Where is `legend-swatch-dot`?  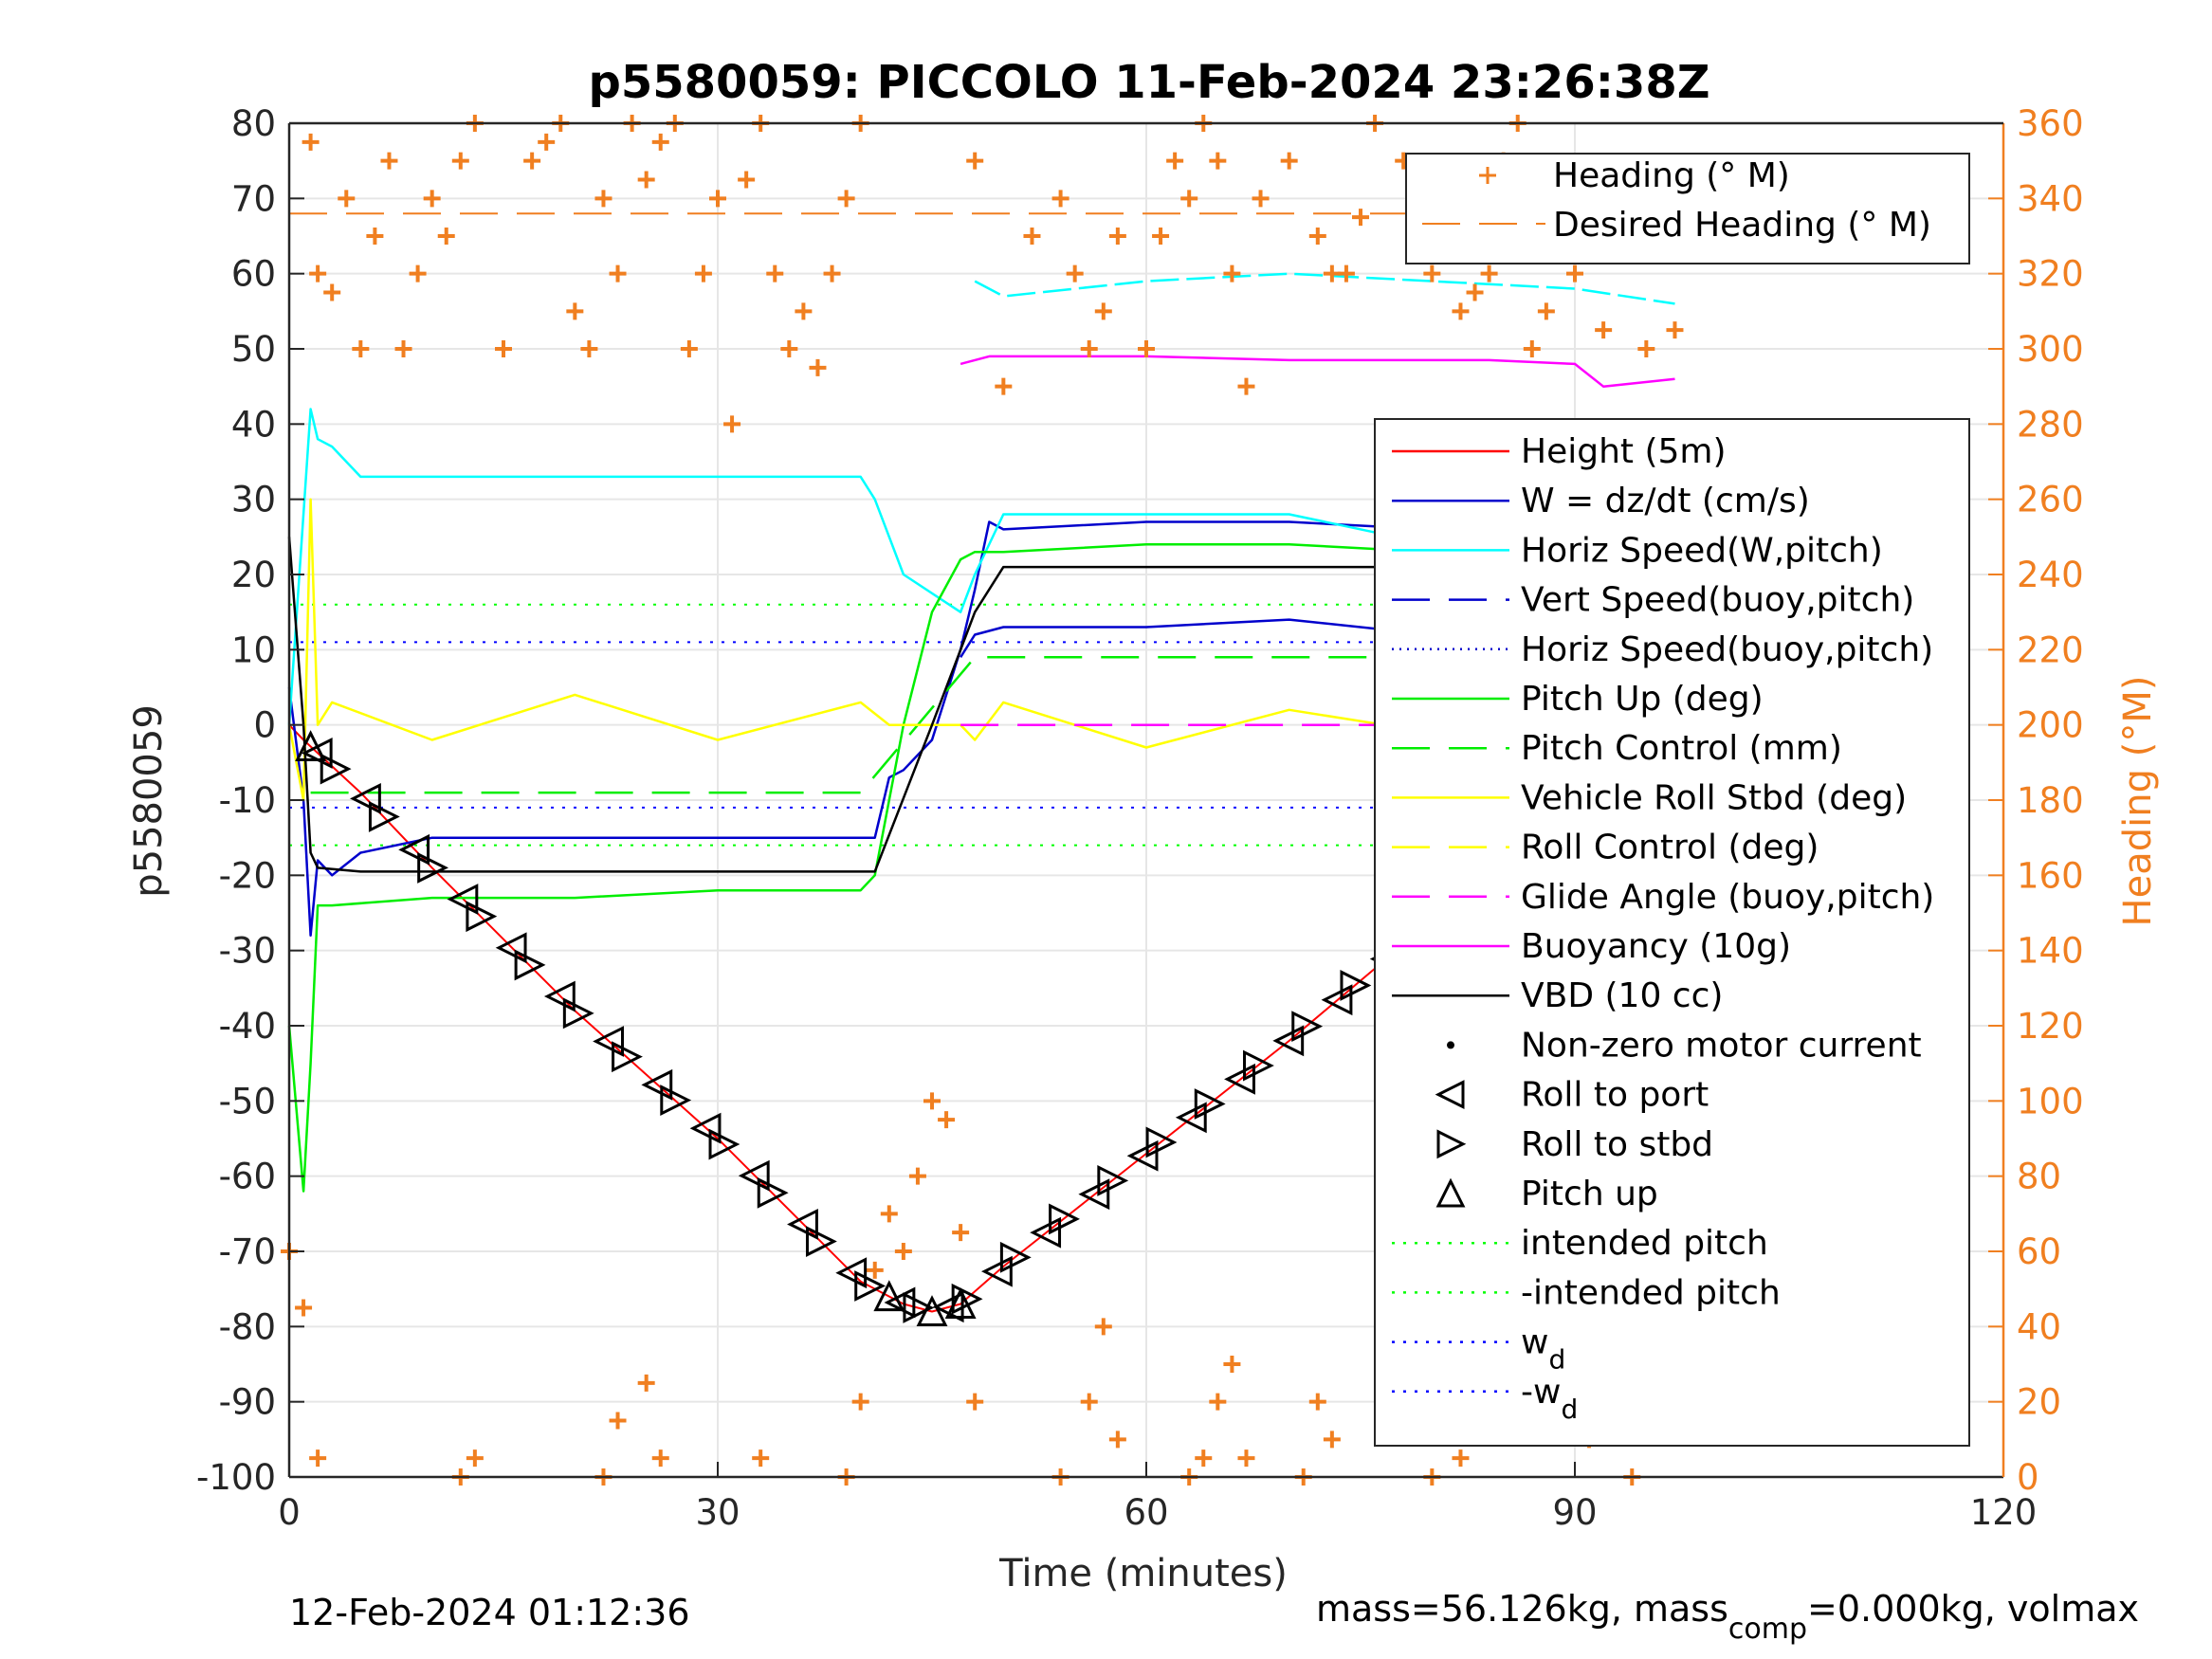
legend-swatch-dot is located at coordinates (1450, 1045).